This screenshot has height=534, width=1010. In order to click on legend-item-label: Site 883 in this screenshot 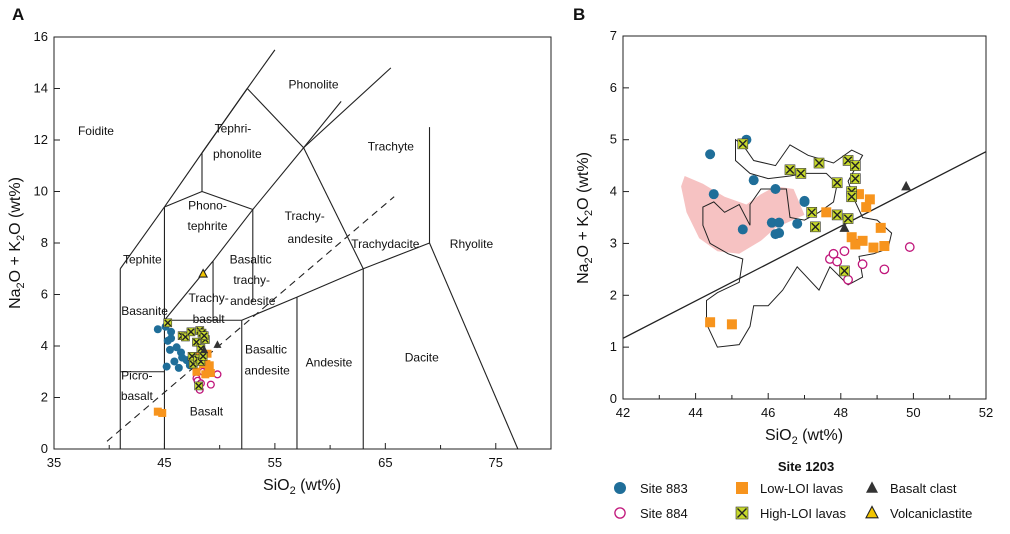, I will do `click(664, 488)`.